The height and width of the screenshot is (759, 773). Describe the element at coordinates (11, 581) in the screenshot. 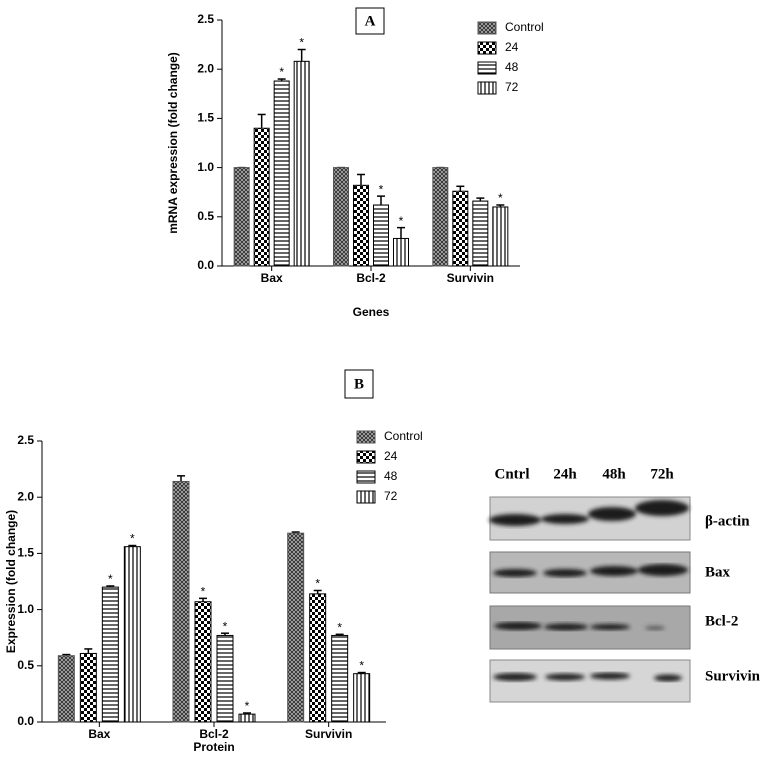

I see `y-axis-label: Expression (fold change)` at that location.